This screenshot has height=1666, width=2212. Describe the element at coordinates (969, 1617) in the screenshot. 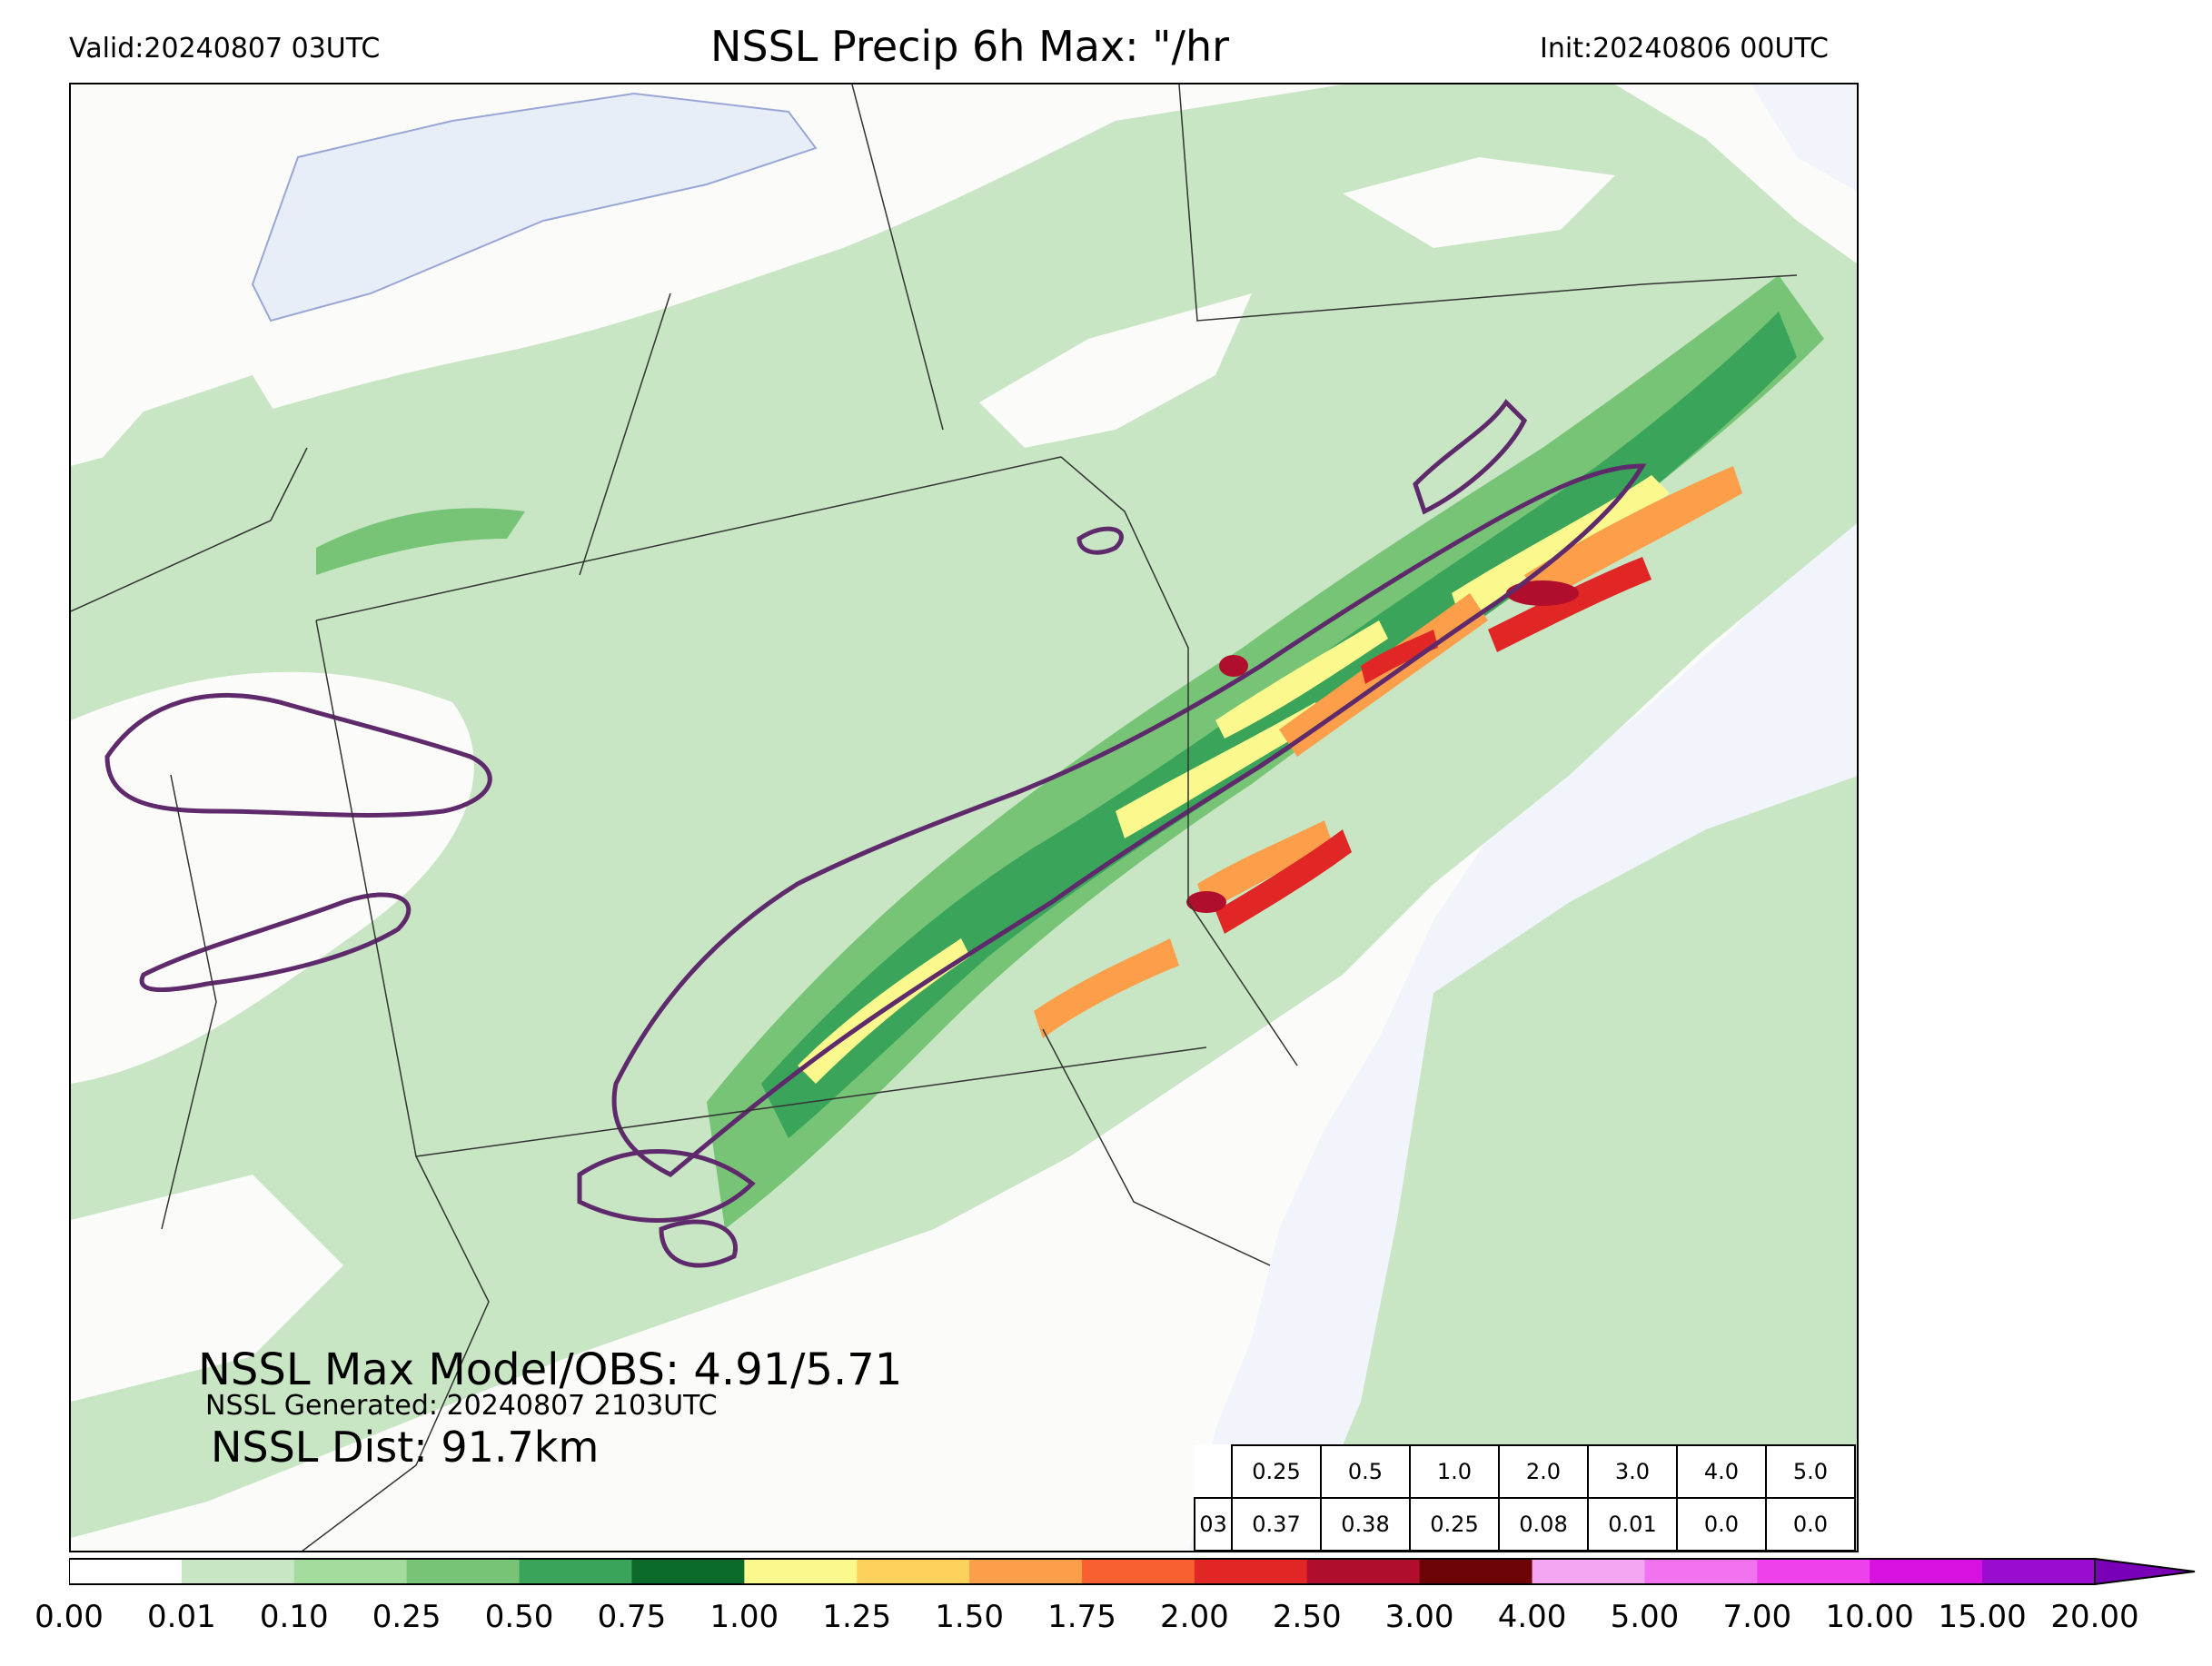

I see `colorbar-tick-label: 1.50` at that location.